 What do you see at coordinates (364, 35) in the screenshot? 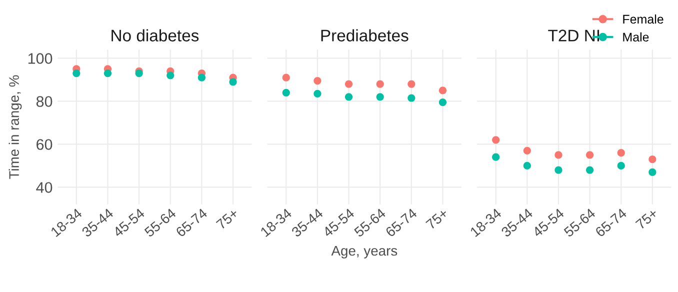
I see `chart-title: Prediabetes` at bounding box center [364, 35].